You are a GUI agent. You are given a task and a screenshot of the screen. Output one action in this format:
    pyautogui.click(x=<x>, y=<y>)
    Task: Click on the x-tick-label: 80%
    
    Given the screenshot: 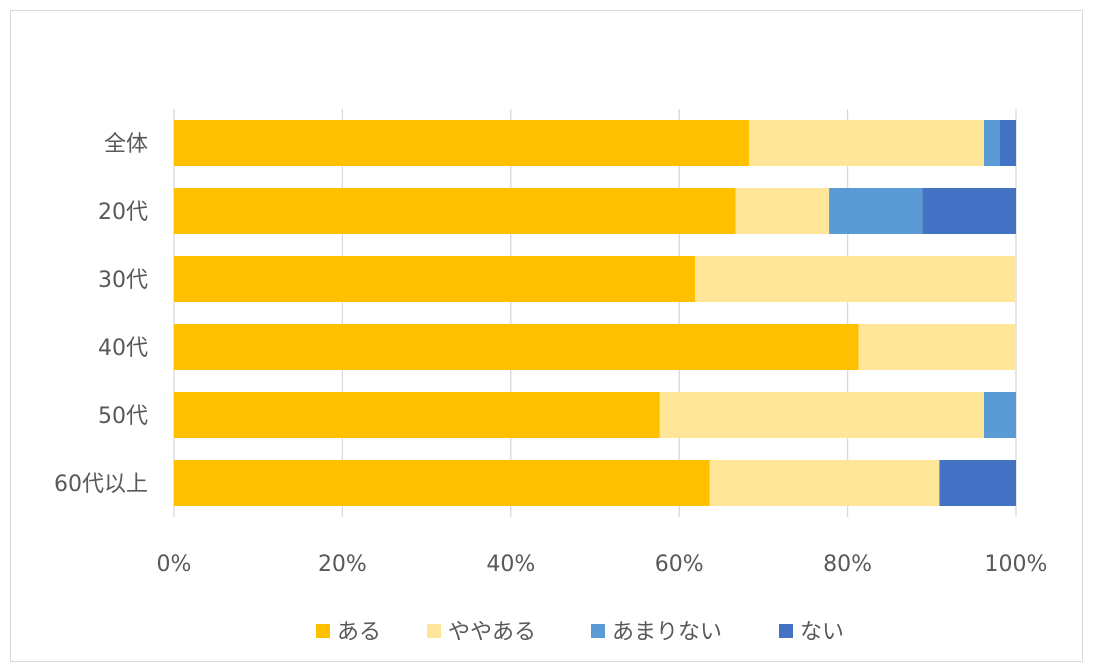 What is the action you would take?
    pyautogui.click(x=847, y=564)
    